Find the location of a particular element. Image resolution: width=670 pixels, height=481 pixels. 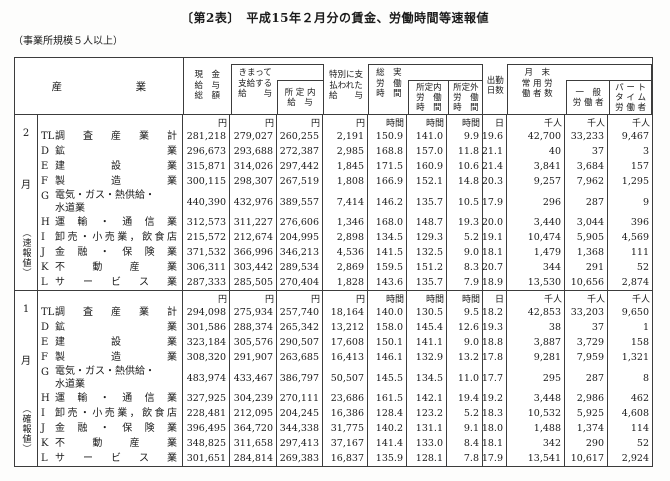

industry-cell: L サービス業 is located at coordinates (110, 458).